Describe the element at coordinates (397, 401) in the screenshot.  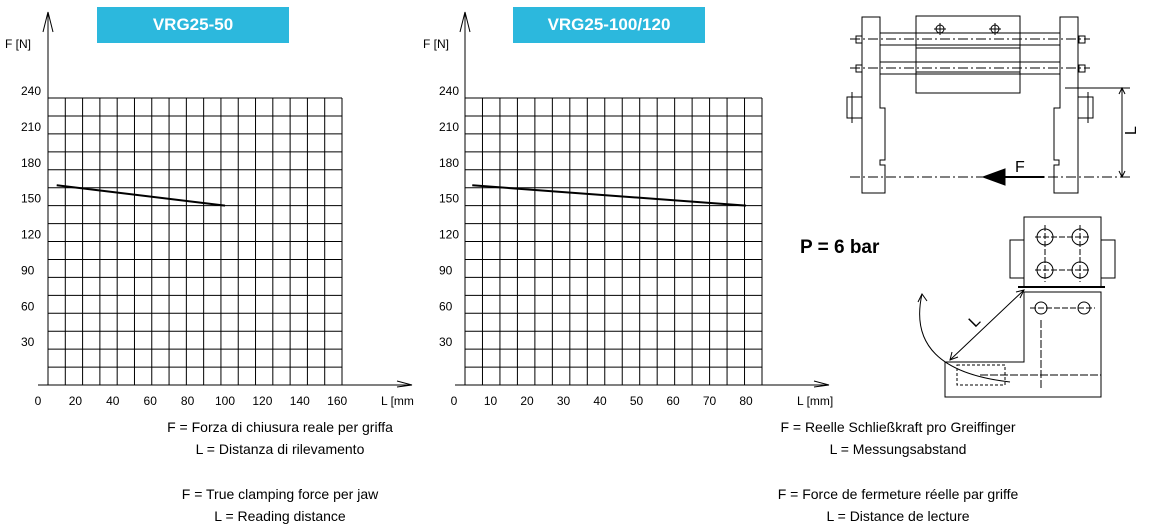
I see `x-axis-label: L [mm` at that location.